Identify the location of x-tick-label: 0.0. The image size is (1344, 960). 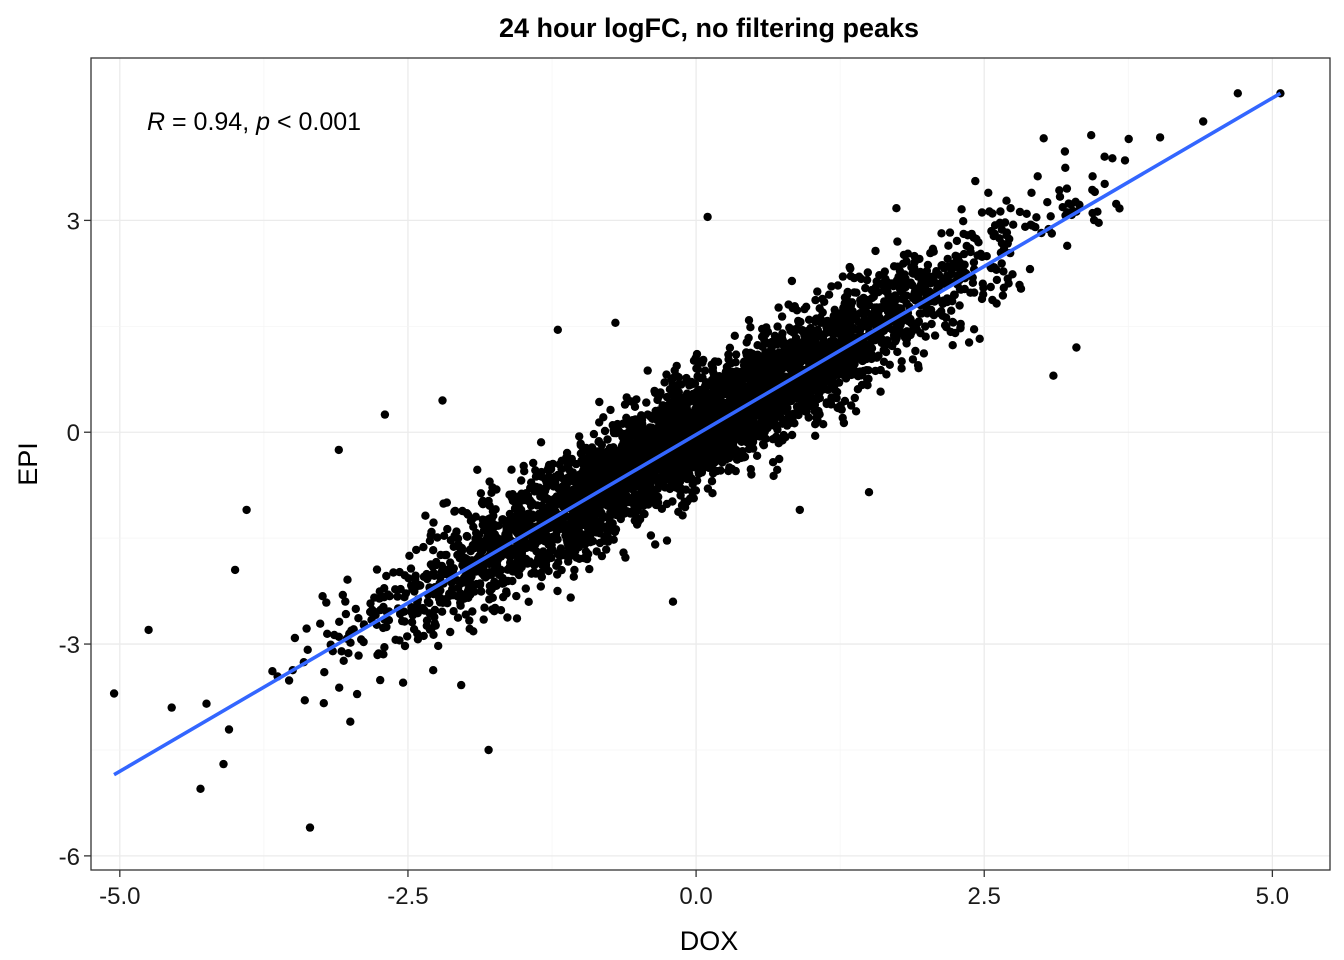
(695, 896).